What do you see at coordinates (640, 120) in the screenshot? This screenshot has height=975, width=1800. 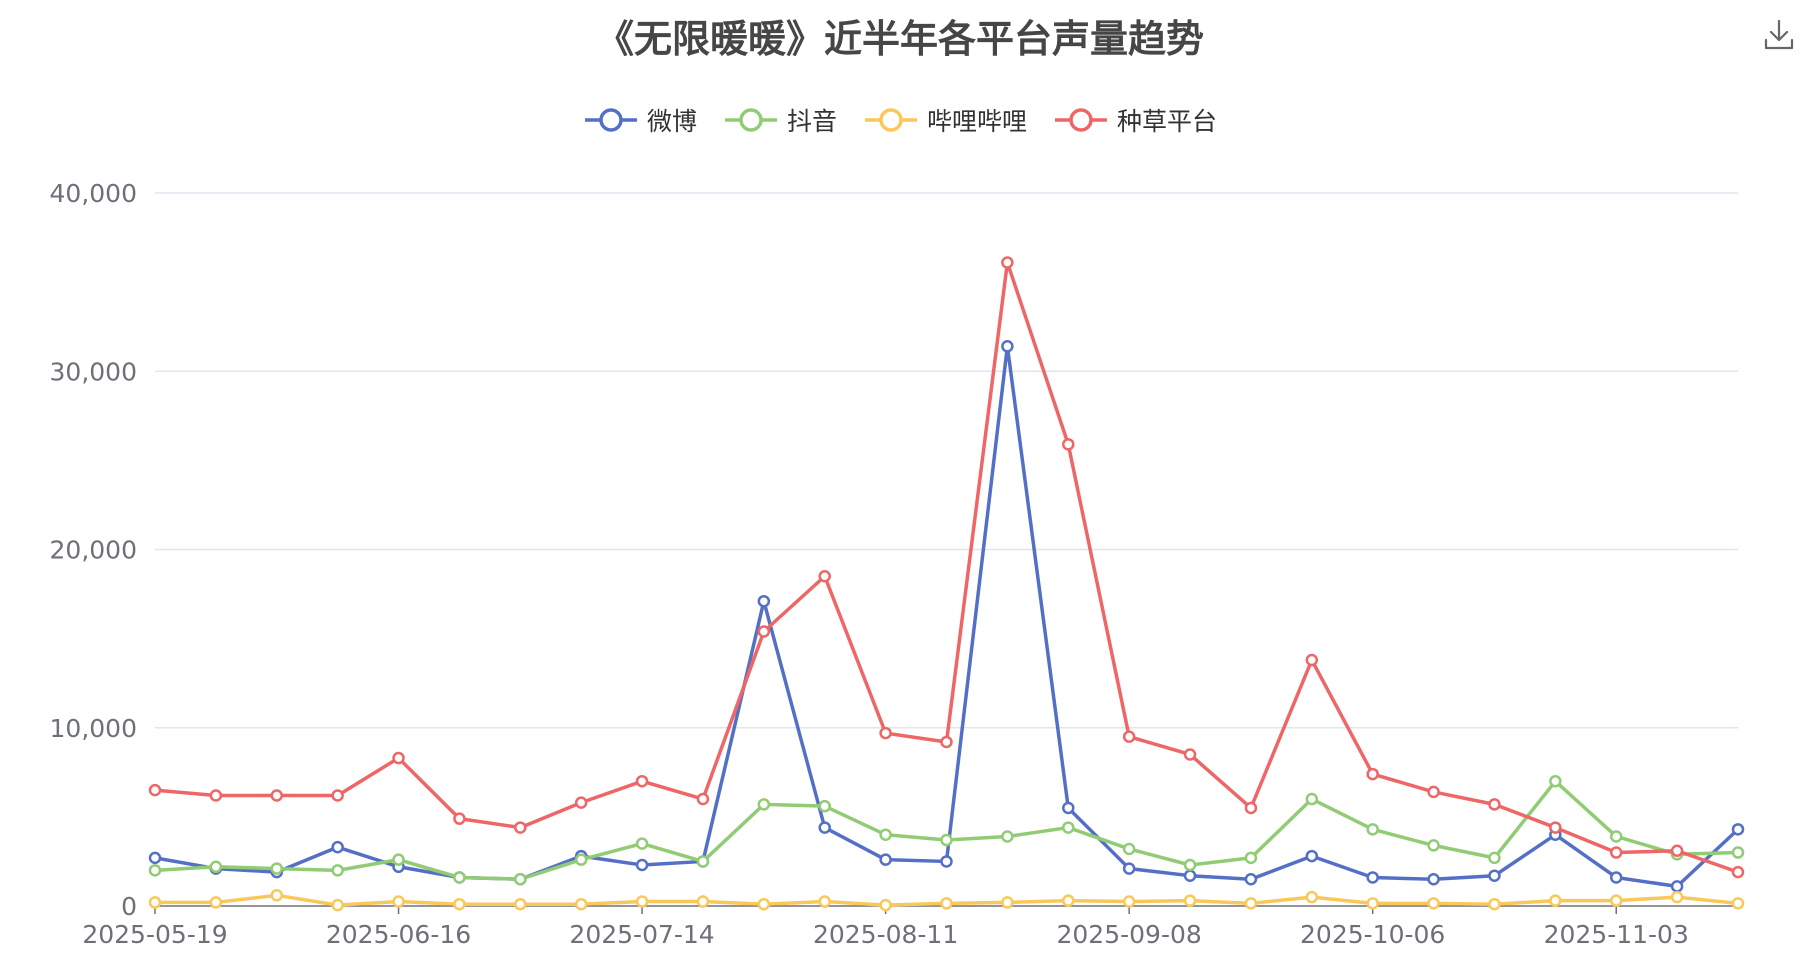 I see `legend-item-0: 微博` at bounding box center [640, 120].